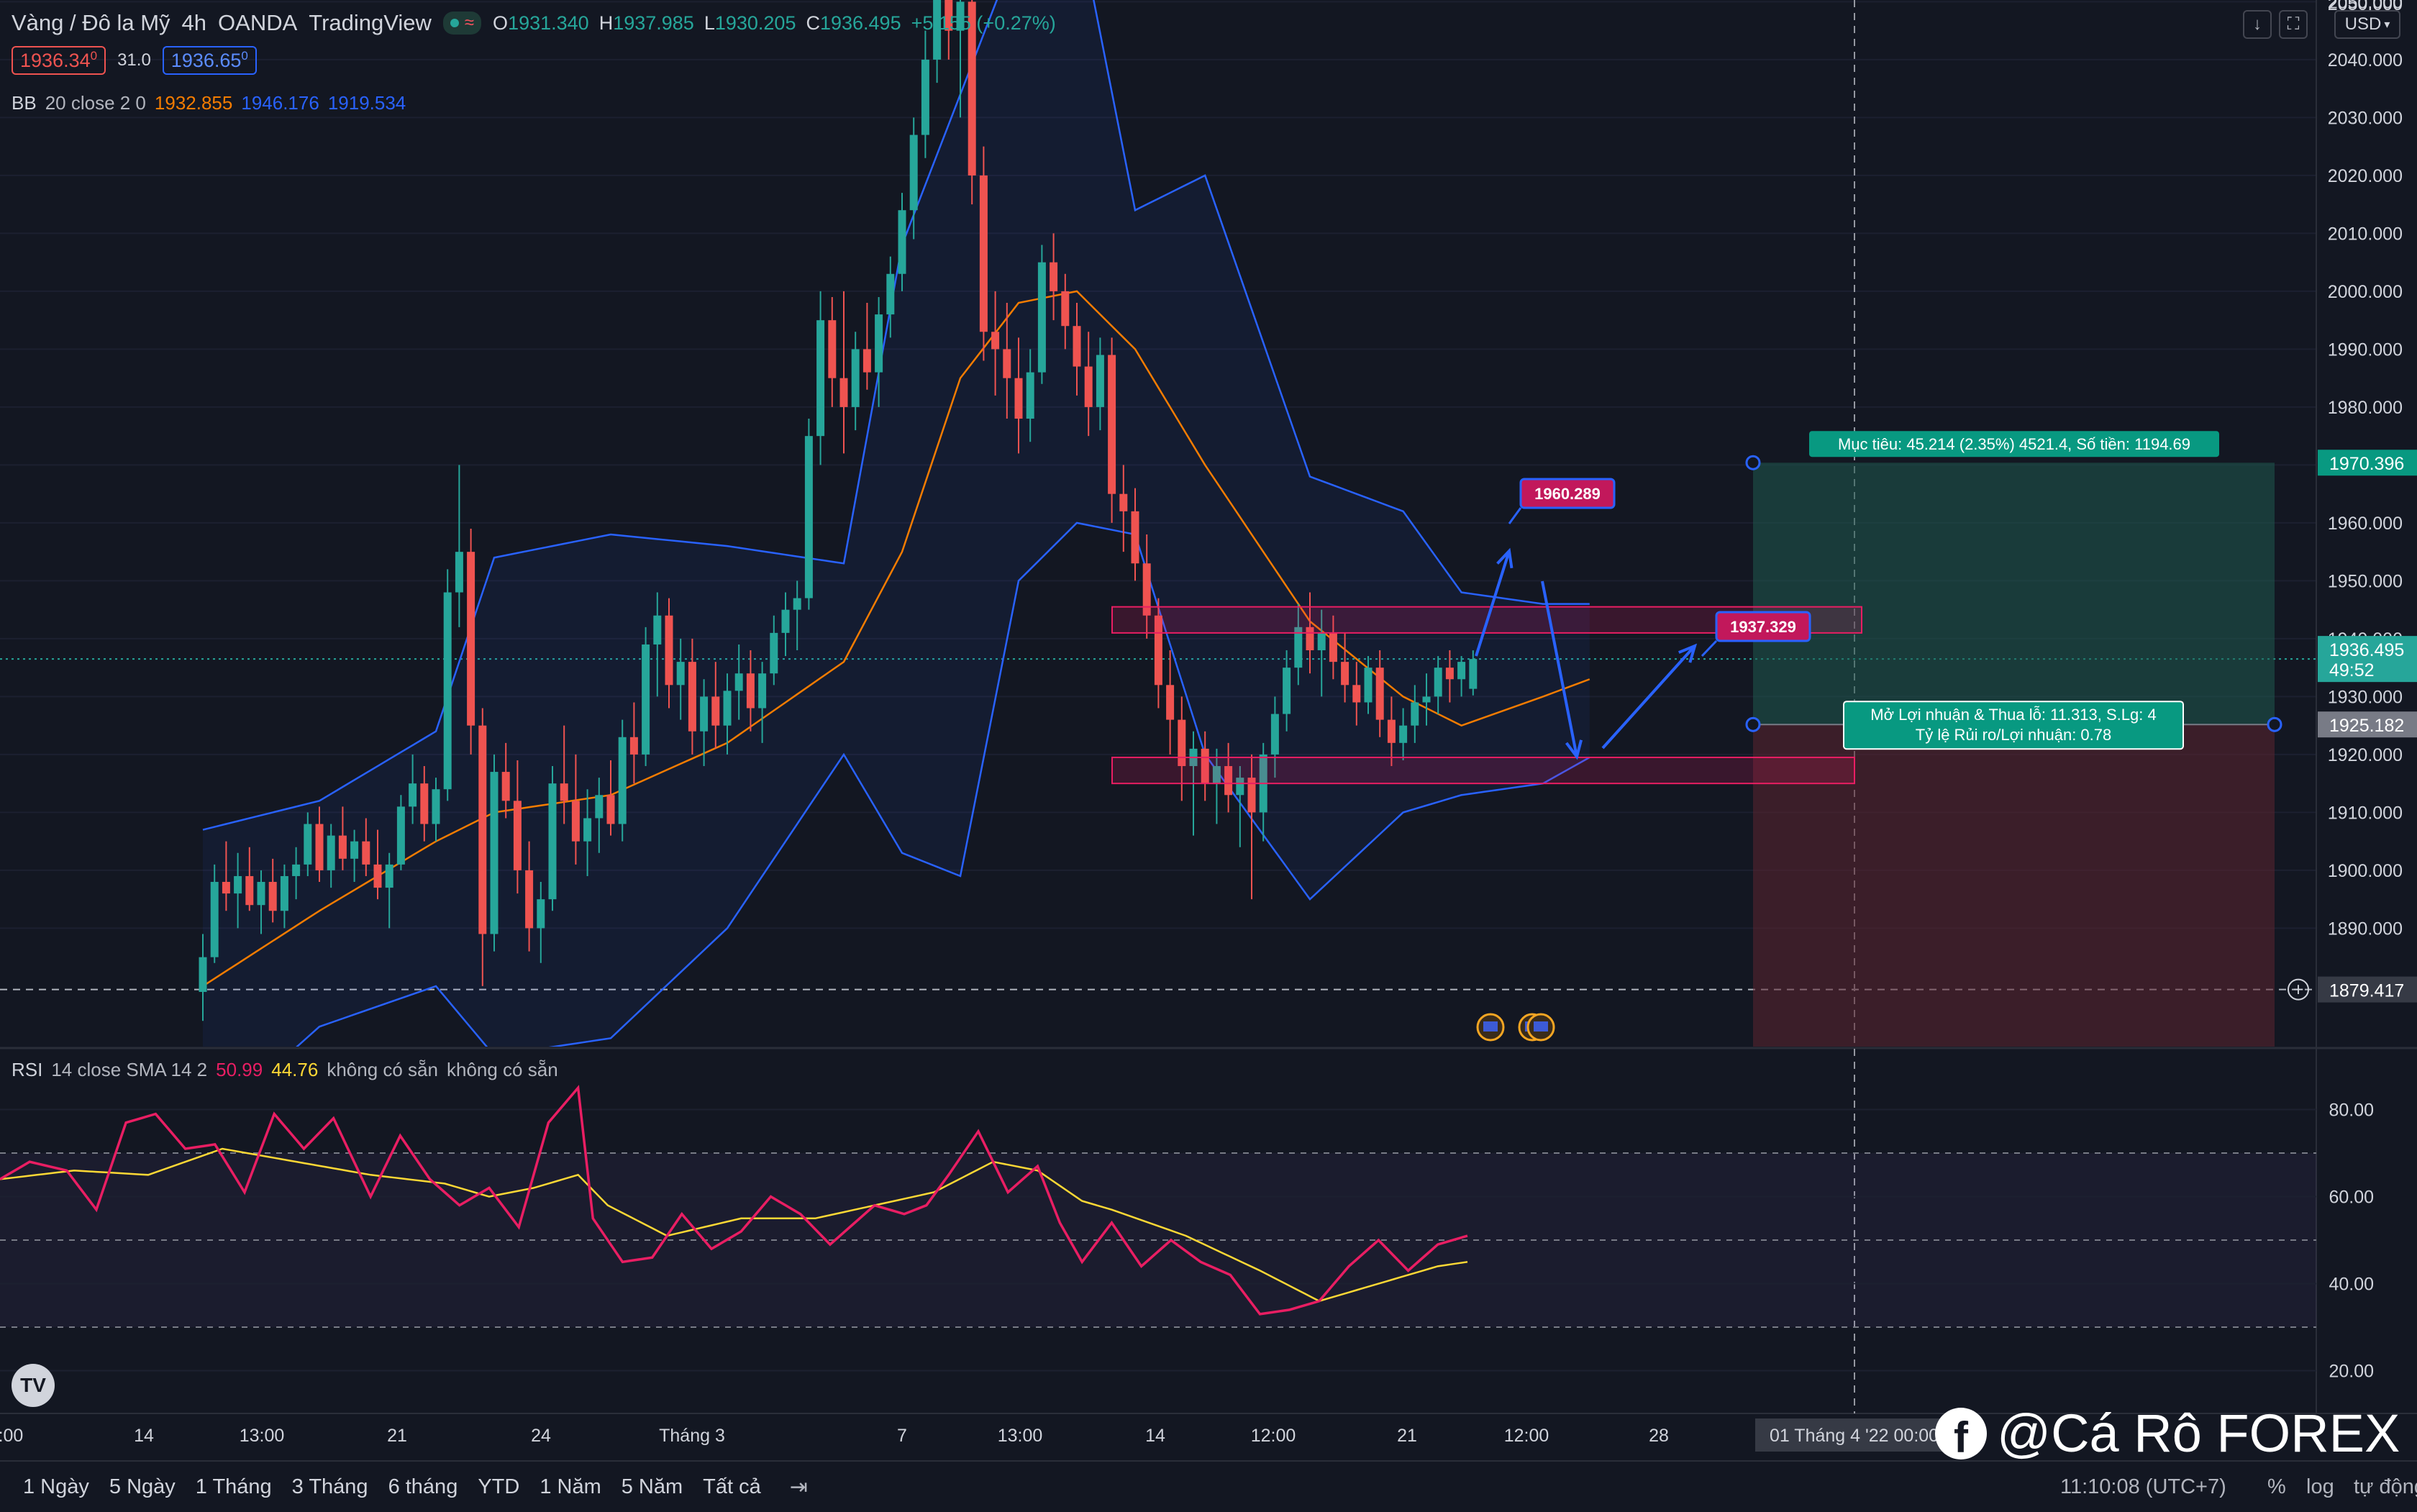 The height and width of the screenshot is (1512, 2417). I want to click on arrow-up-2-head, so click(1688, 653).